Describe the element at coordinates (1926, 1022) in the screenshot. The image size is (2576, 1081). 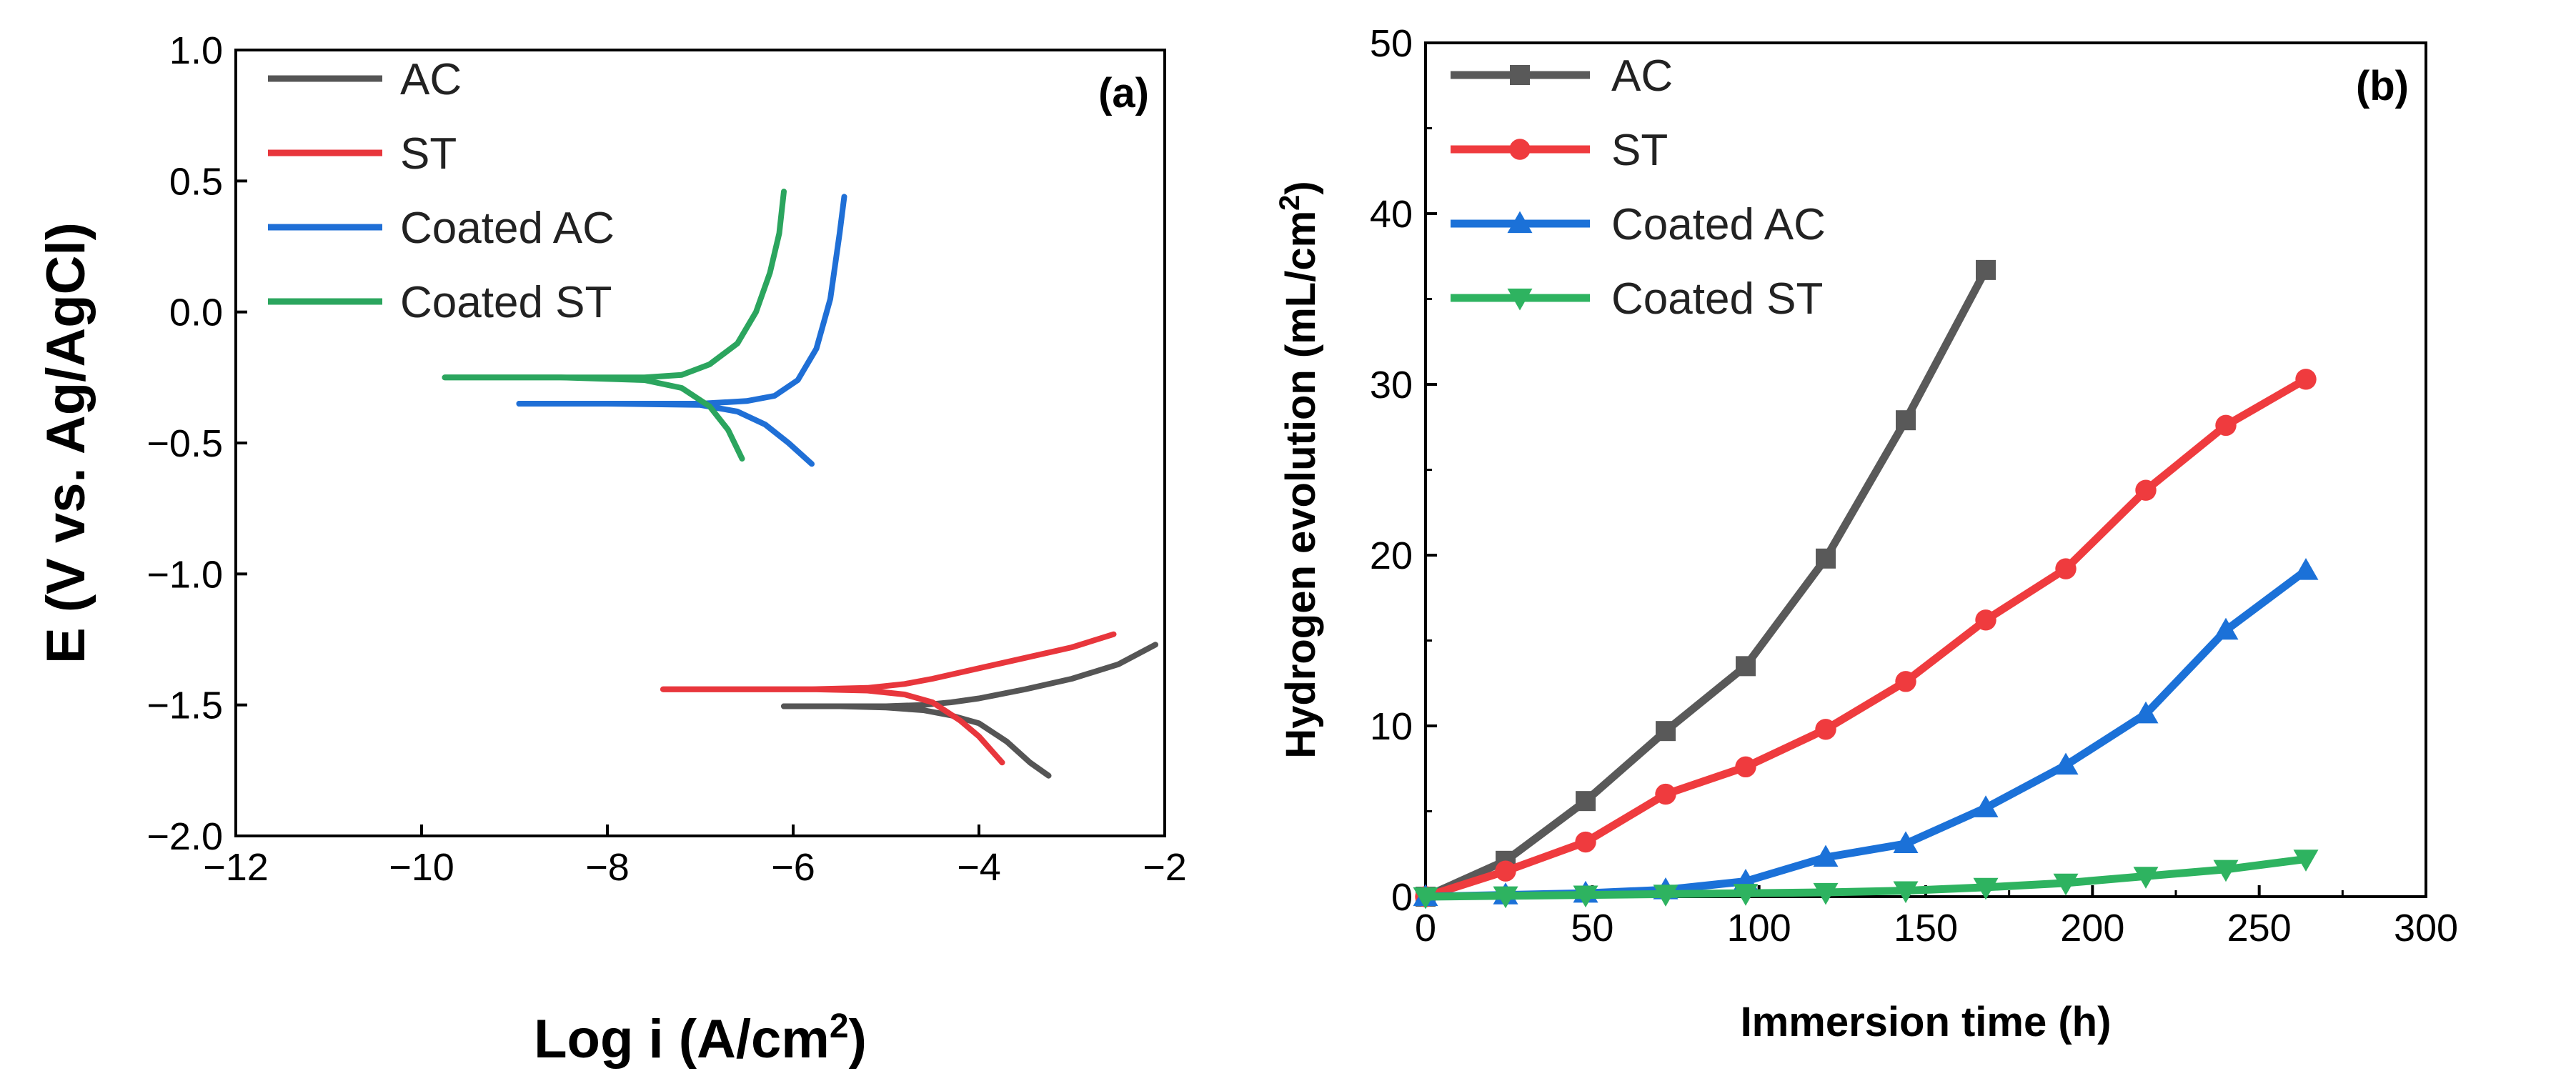
I see `plot-b-x-axis-title: Immersion time (h)` at that location.